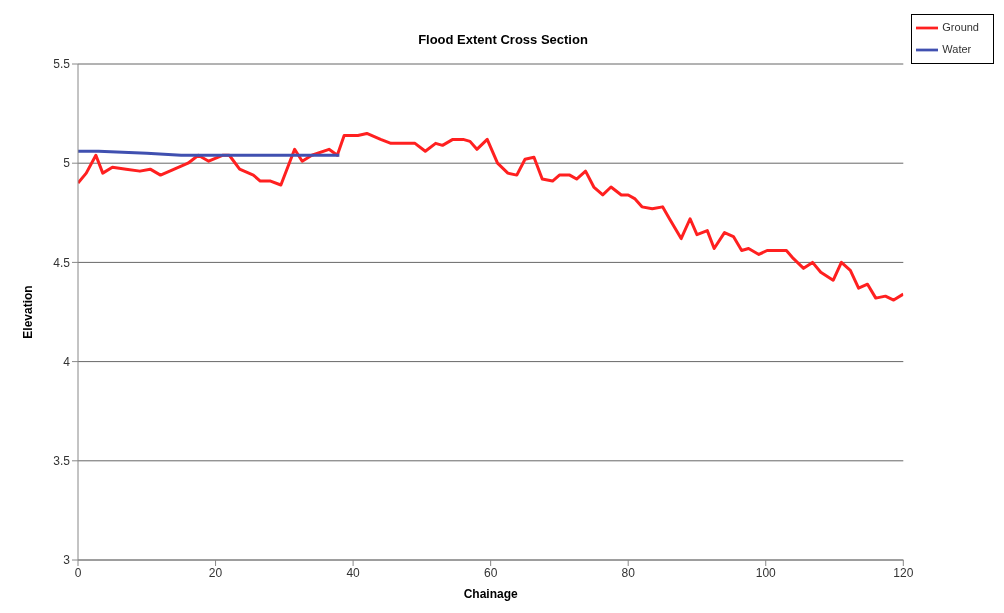 This screenshot has height=613, width=1004. Describe the element at coordinates (215, 572) in the screenshot. I see `x-tick-label: 20` at that location.